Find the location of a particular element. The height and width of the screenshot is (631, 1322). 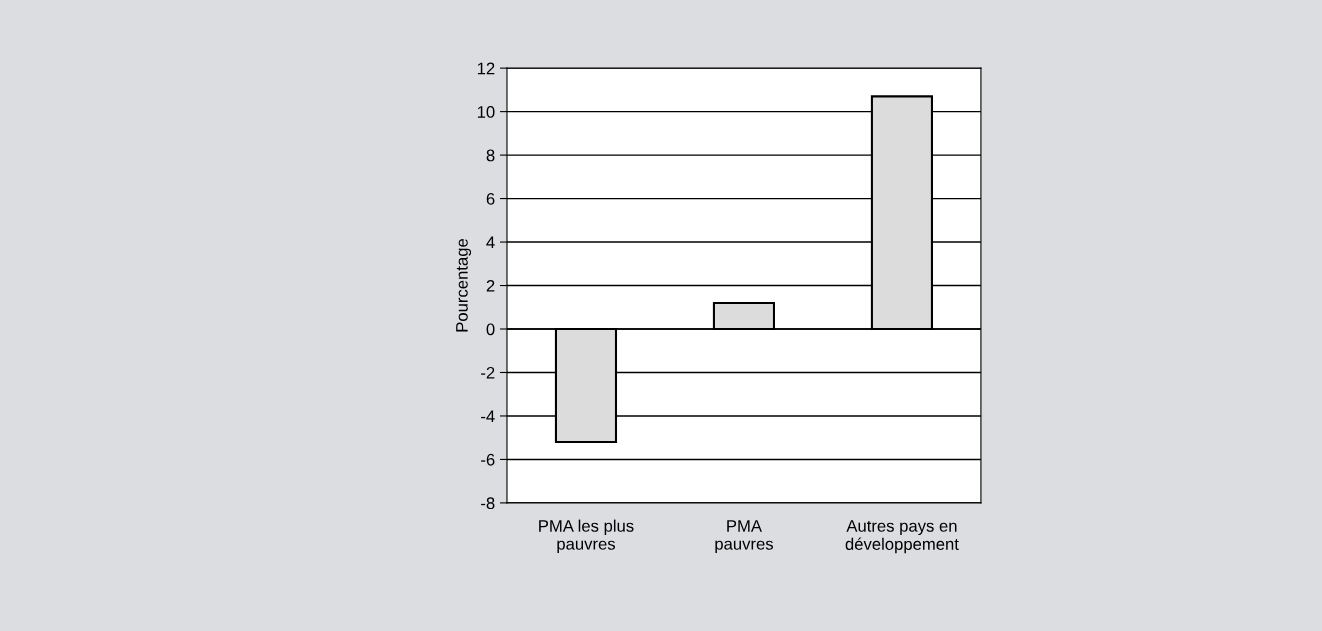

y-tick-label: 0 is located at coordinates (490, 329).